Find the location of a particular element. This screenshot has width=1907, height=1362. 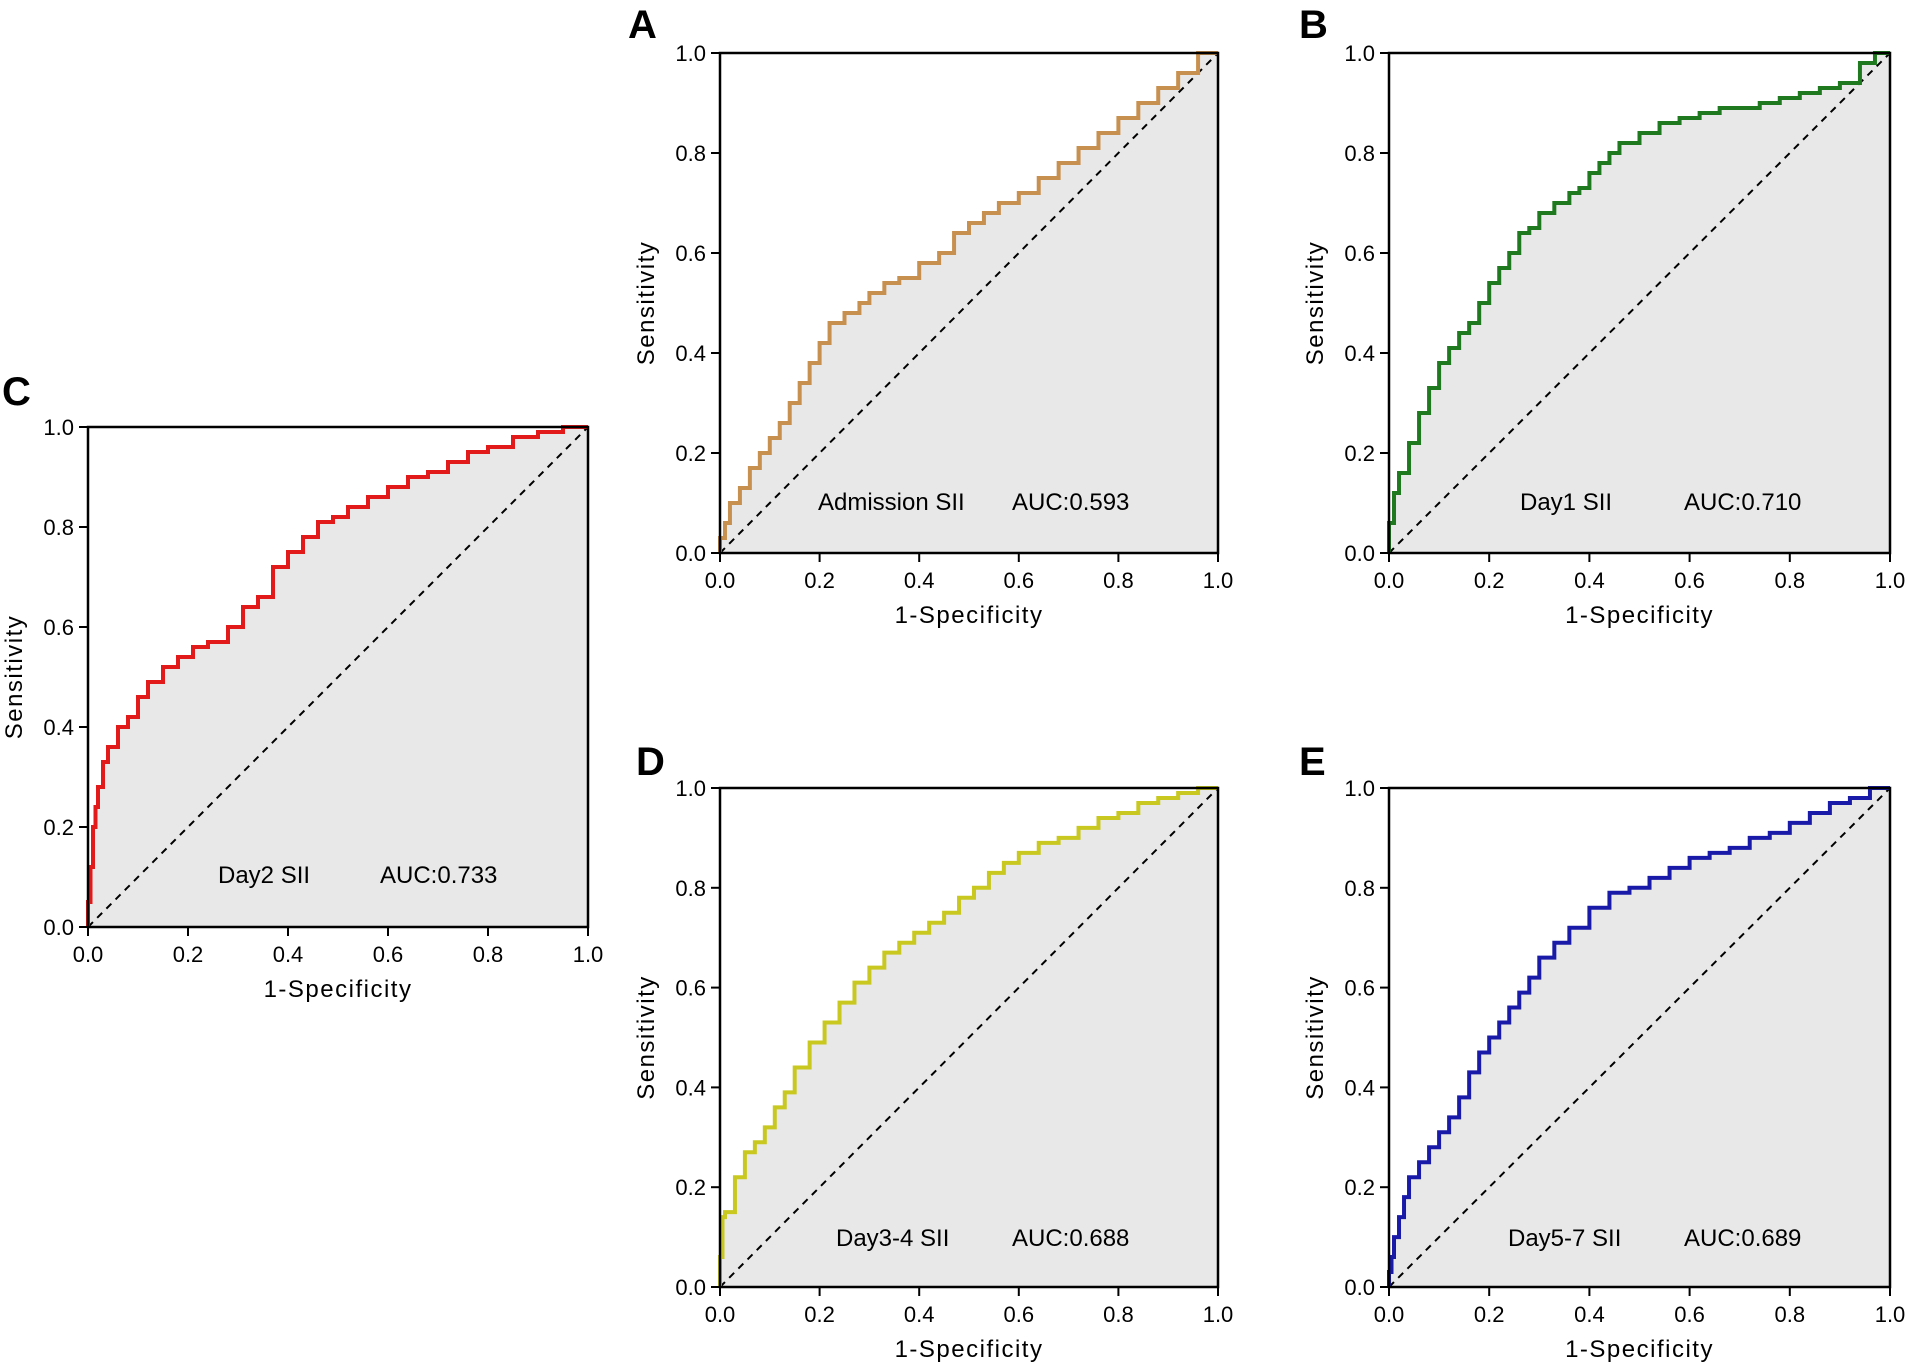

series-annotation: Day3-4 SII is located at coordinates (892, 1238).